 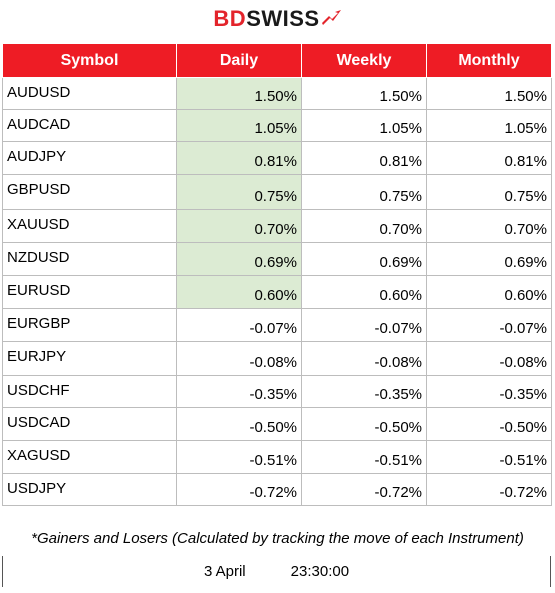 What do you see at coordinates (364, 325) in the screenshot?
I see `cell-weekly: -0.07%` at bounding box center [364, 325].